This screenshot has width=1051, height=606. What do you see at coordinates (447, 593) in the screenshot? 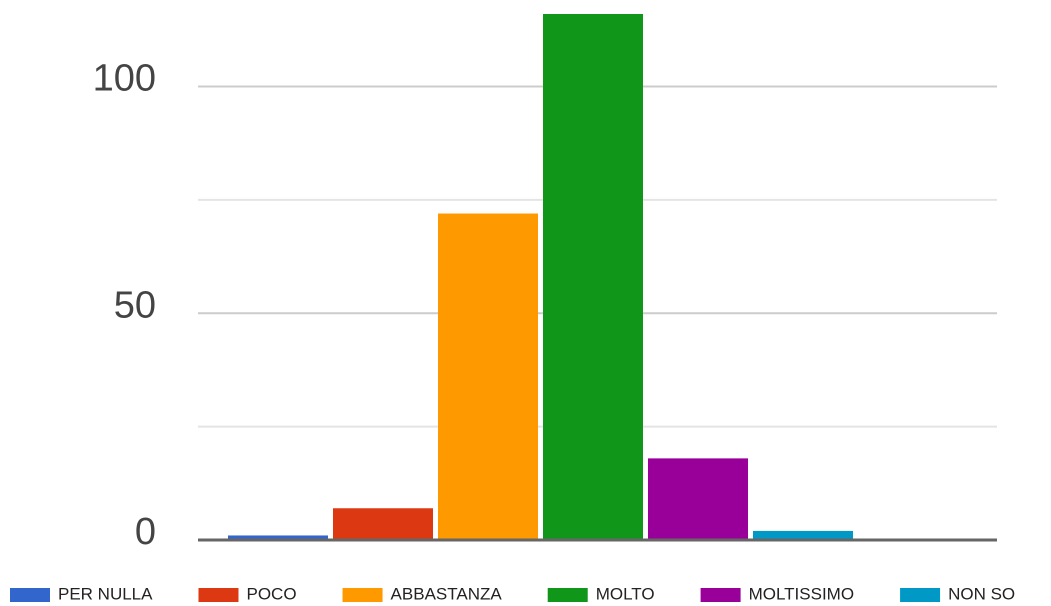
I see `legend-label: ABBASTANZA` at bounding box center [447, 593].